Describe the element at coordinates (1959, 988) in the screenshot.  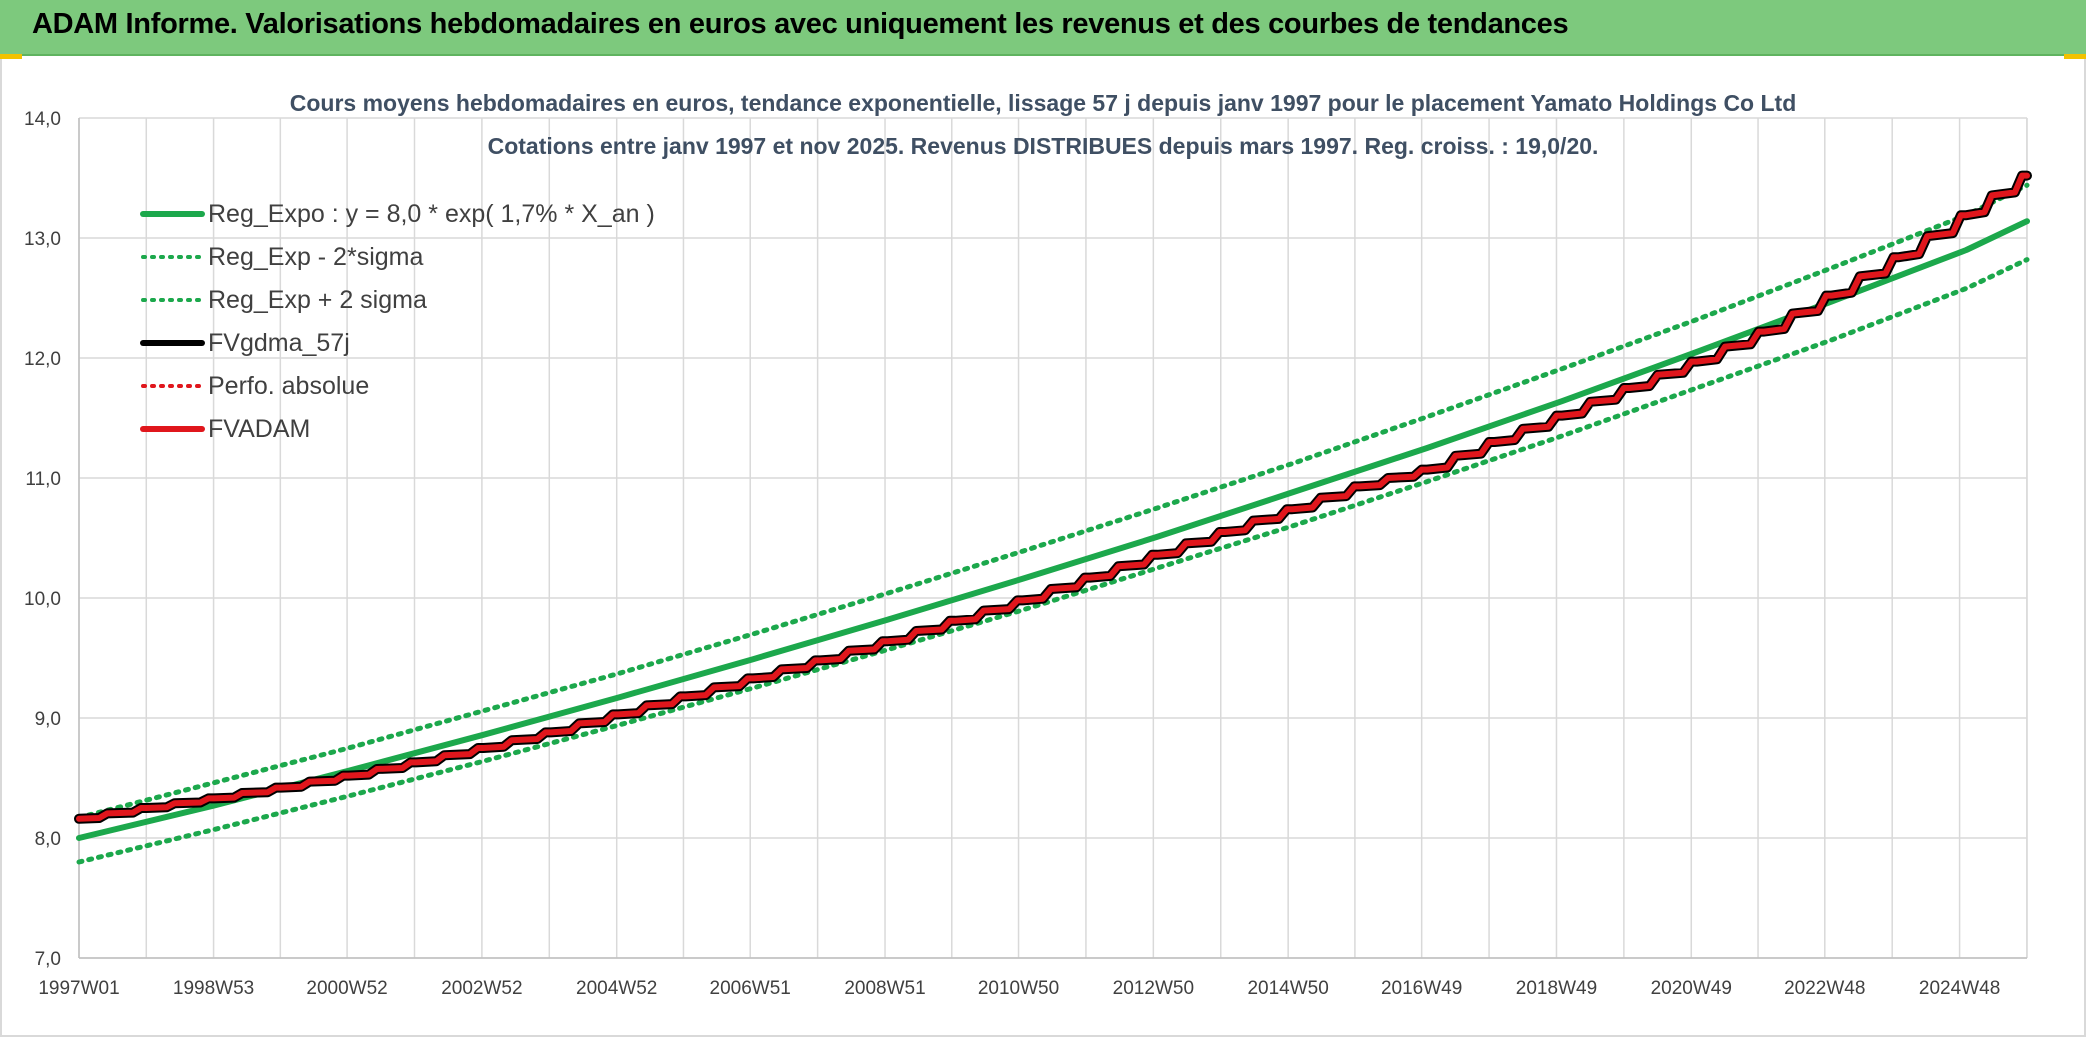
I see `x-tick-label: 2024W48` at that location.